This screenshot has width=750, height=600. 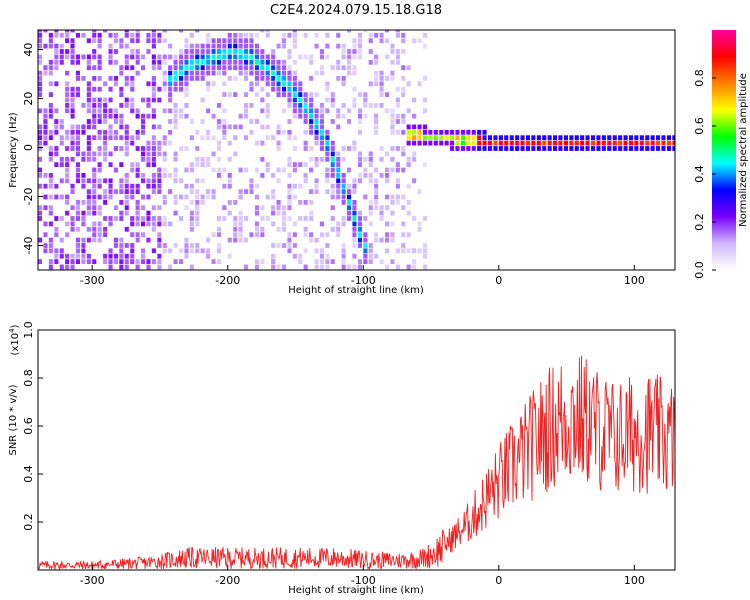 What do you see at coordinates (699, 126) in the screenshot?
I see `colorbar-tick-label: 0.6` at bounding box center [699, 126].